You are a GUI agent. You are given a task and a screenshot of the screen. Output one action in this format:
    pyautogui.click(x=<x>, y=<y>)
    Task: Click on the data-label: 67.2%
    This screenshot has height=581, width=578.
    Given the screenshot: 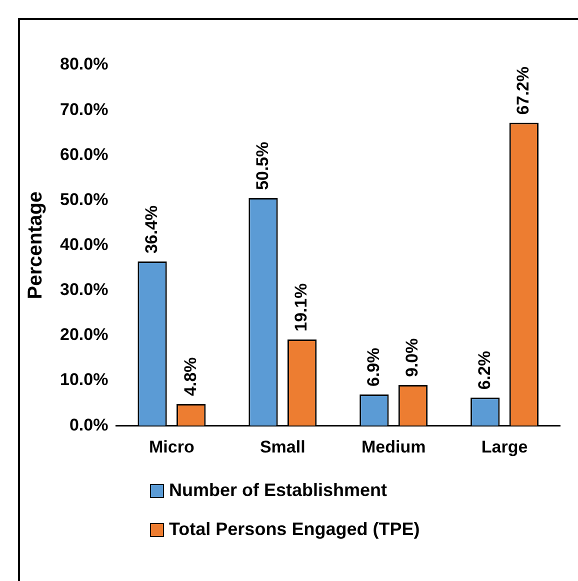 What is the action you would take?
    pyautogui.click(x=523, y=90)
    